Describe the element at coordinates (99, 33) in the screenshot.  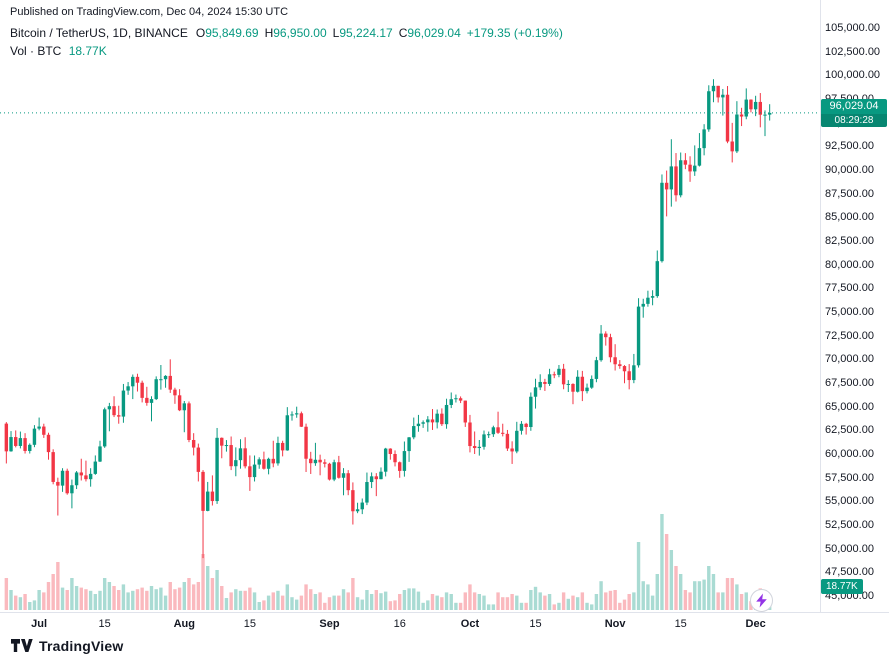
I see `symbol-title: Bitcoin / TetherUS, 1D, BINANCE` at that location.